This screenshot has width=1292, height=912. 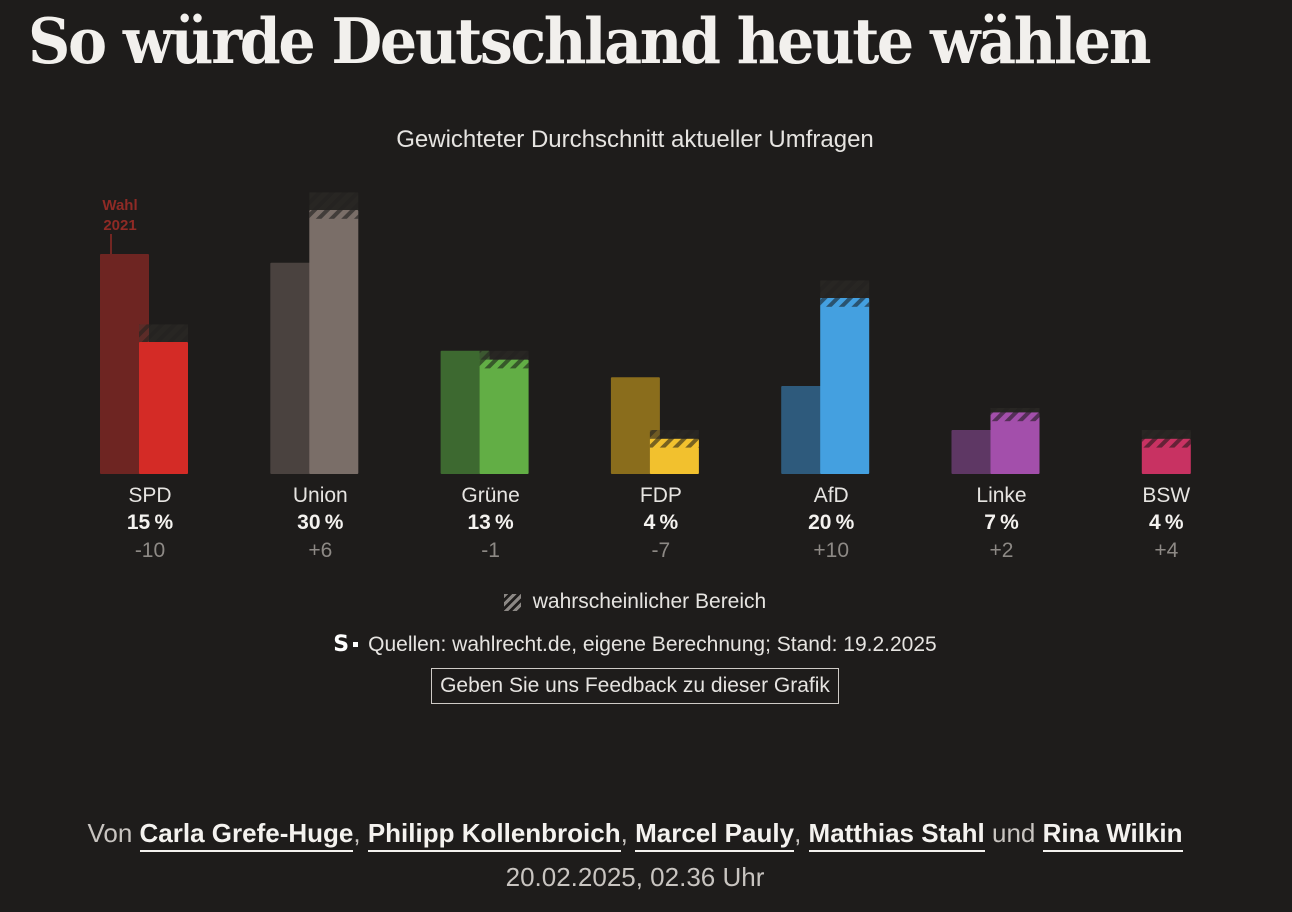 I want to click on dateline: 20.02.2025, 02.36 Uhr, so click(x=635, y=877).